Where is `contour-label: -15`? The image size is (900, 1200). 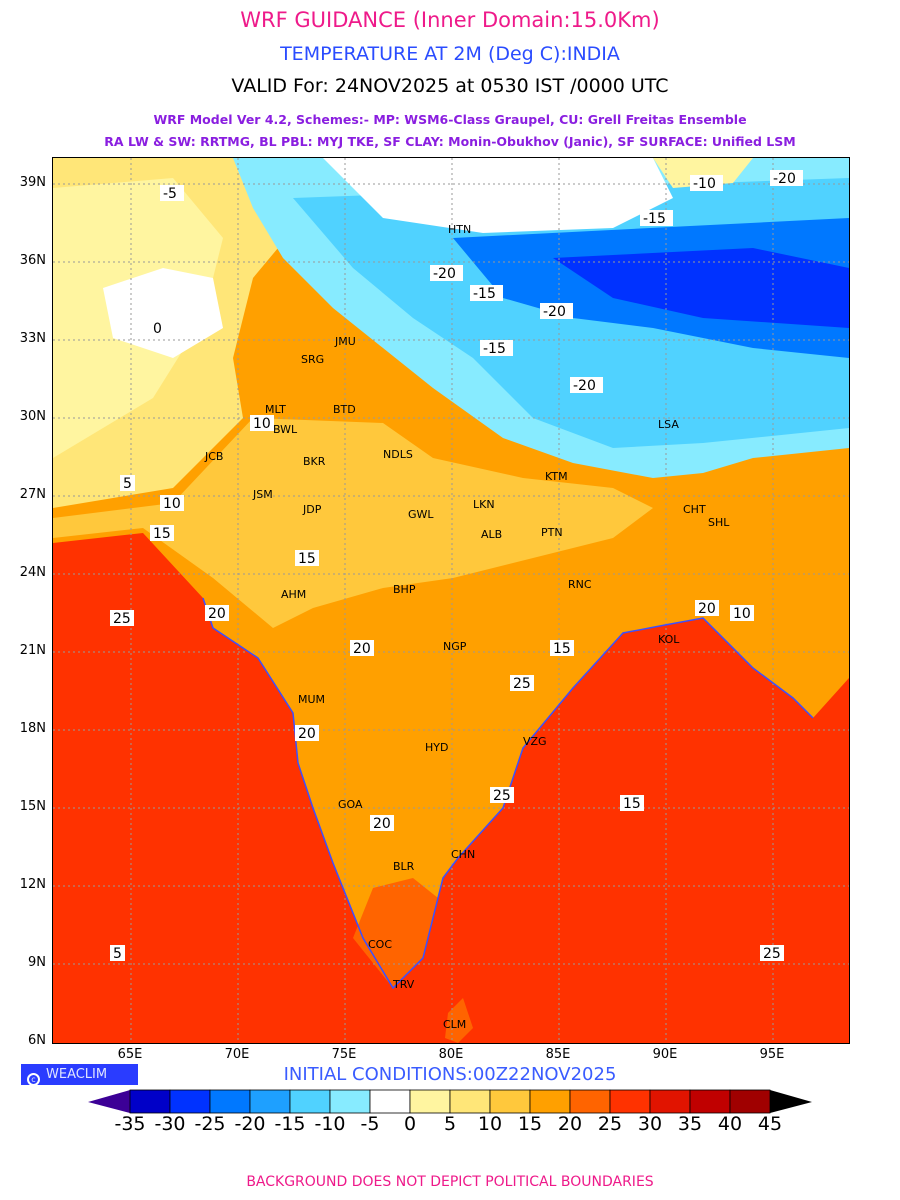
contour-label: -15 is located at coordinates (484, 294).